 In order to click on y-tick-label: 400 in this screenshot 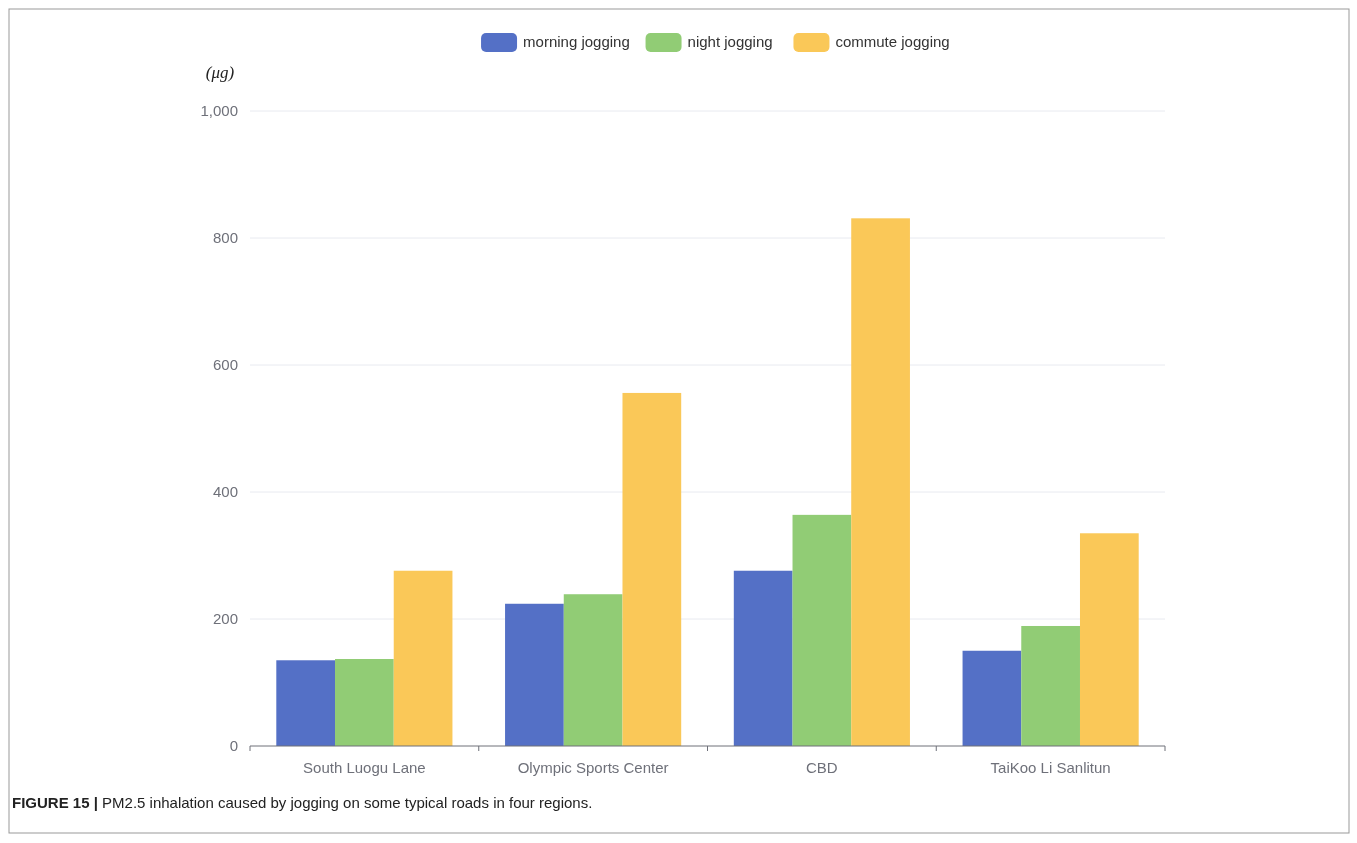, I will do `click(225, 492)`.